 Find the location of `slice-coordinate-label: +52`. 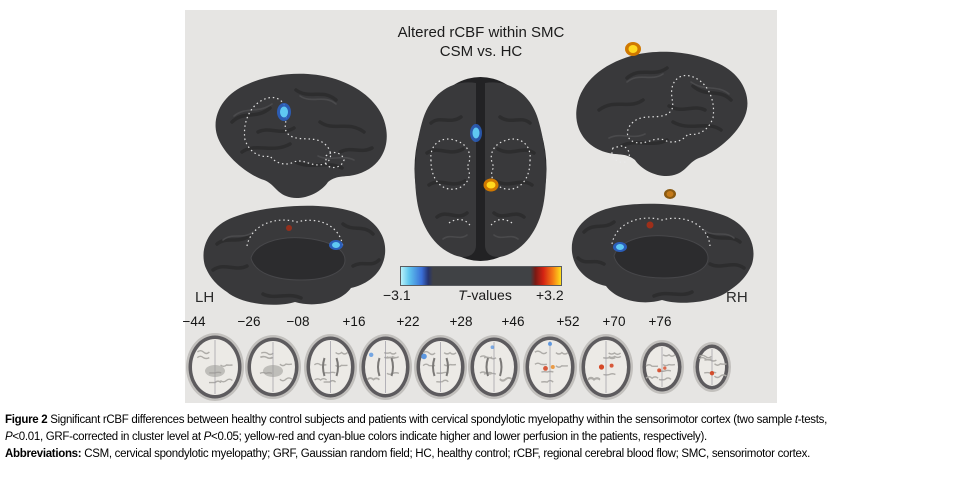

slice-coordinate-label: +52 is located at coordinates (568, 321).